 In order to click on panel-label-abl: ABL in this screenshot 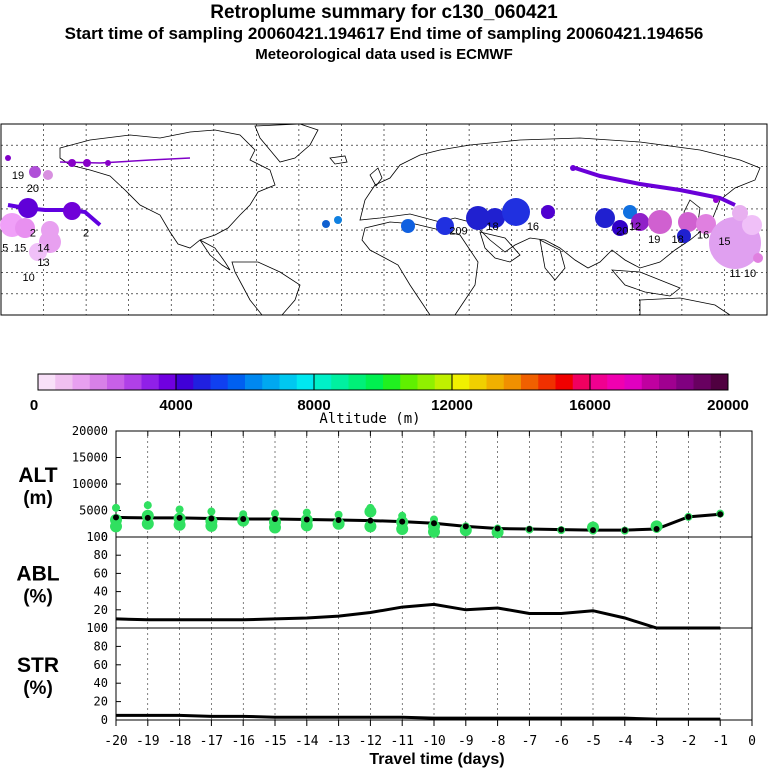, I will do `click(37, 574)`.